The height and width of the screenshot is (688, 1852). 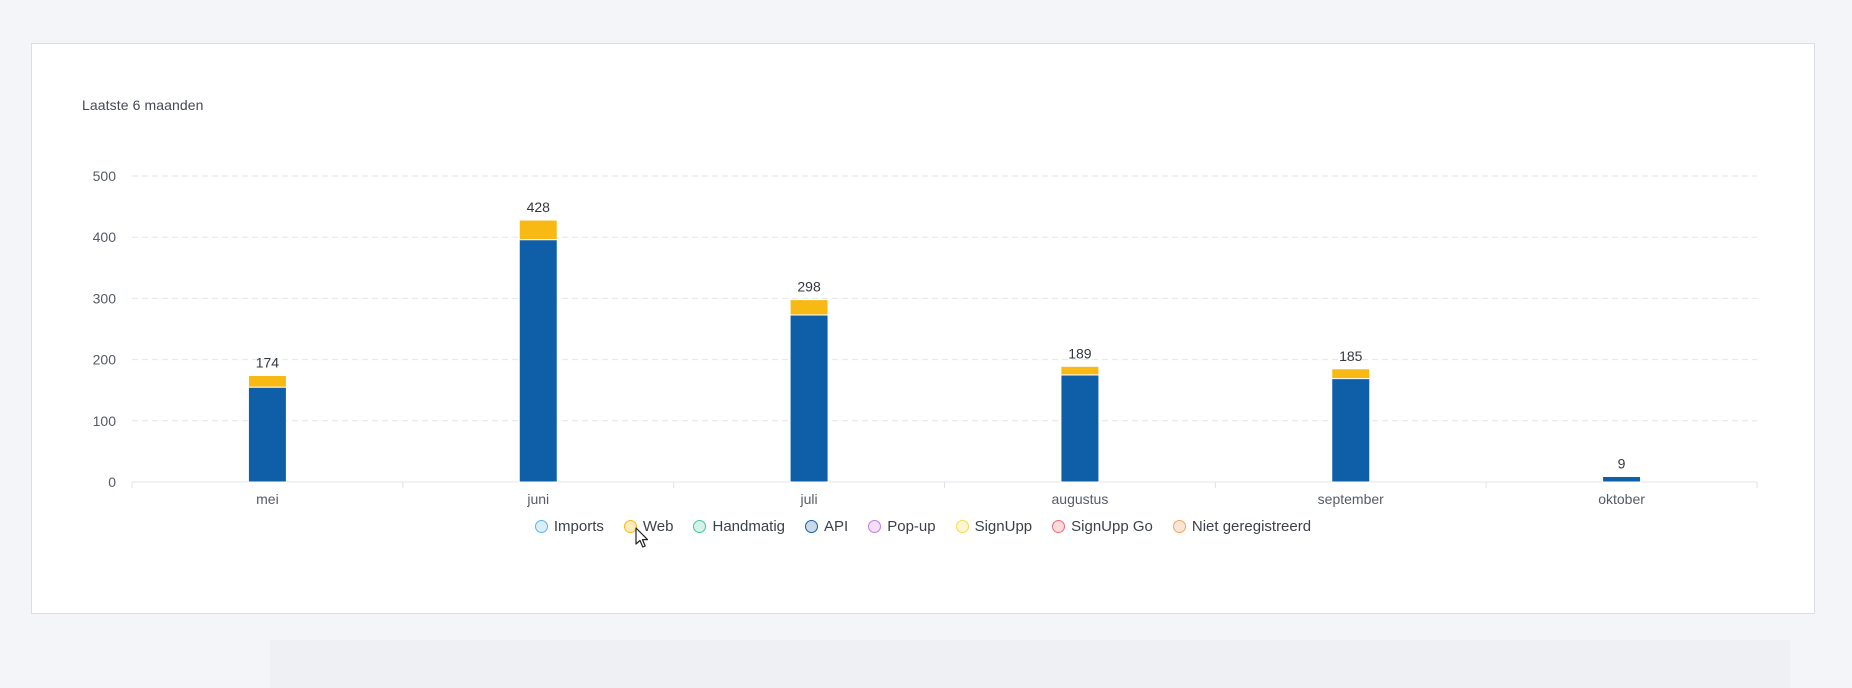 What do you see at coordinates (1251, 526) in the screenshot?
I see `legend-label: Niet geregistreerd` at bounding box center [1251, 526].